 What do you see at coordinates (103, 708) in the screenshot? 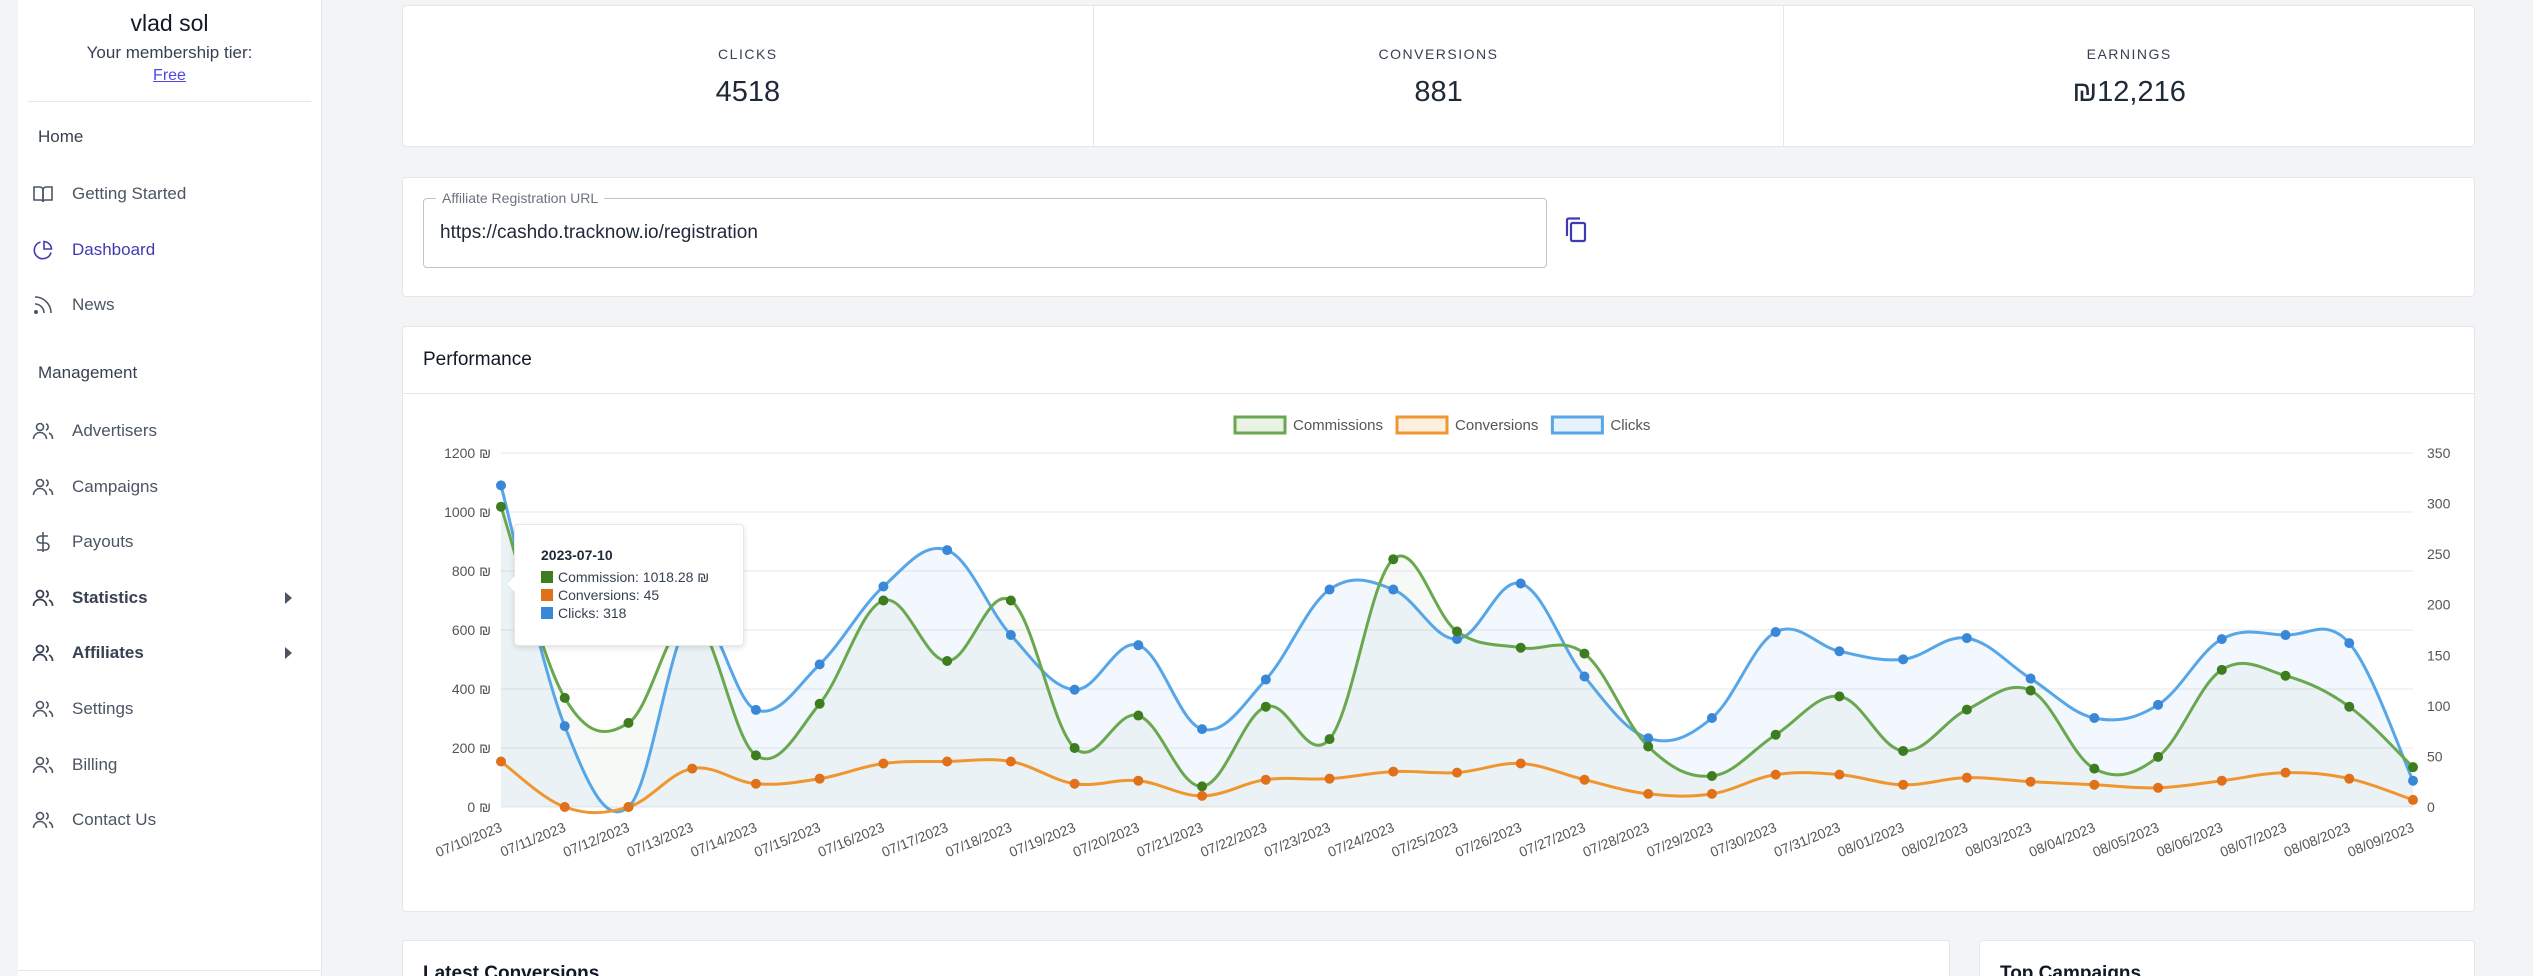
I see `sidebar-item-label: Settings` at bounding box center [103, 708].